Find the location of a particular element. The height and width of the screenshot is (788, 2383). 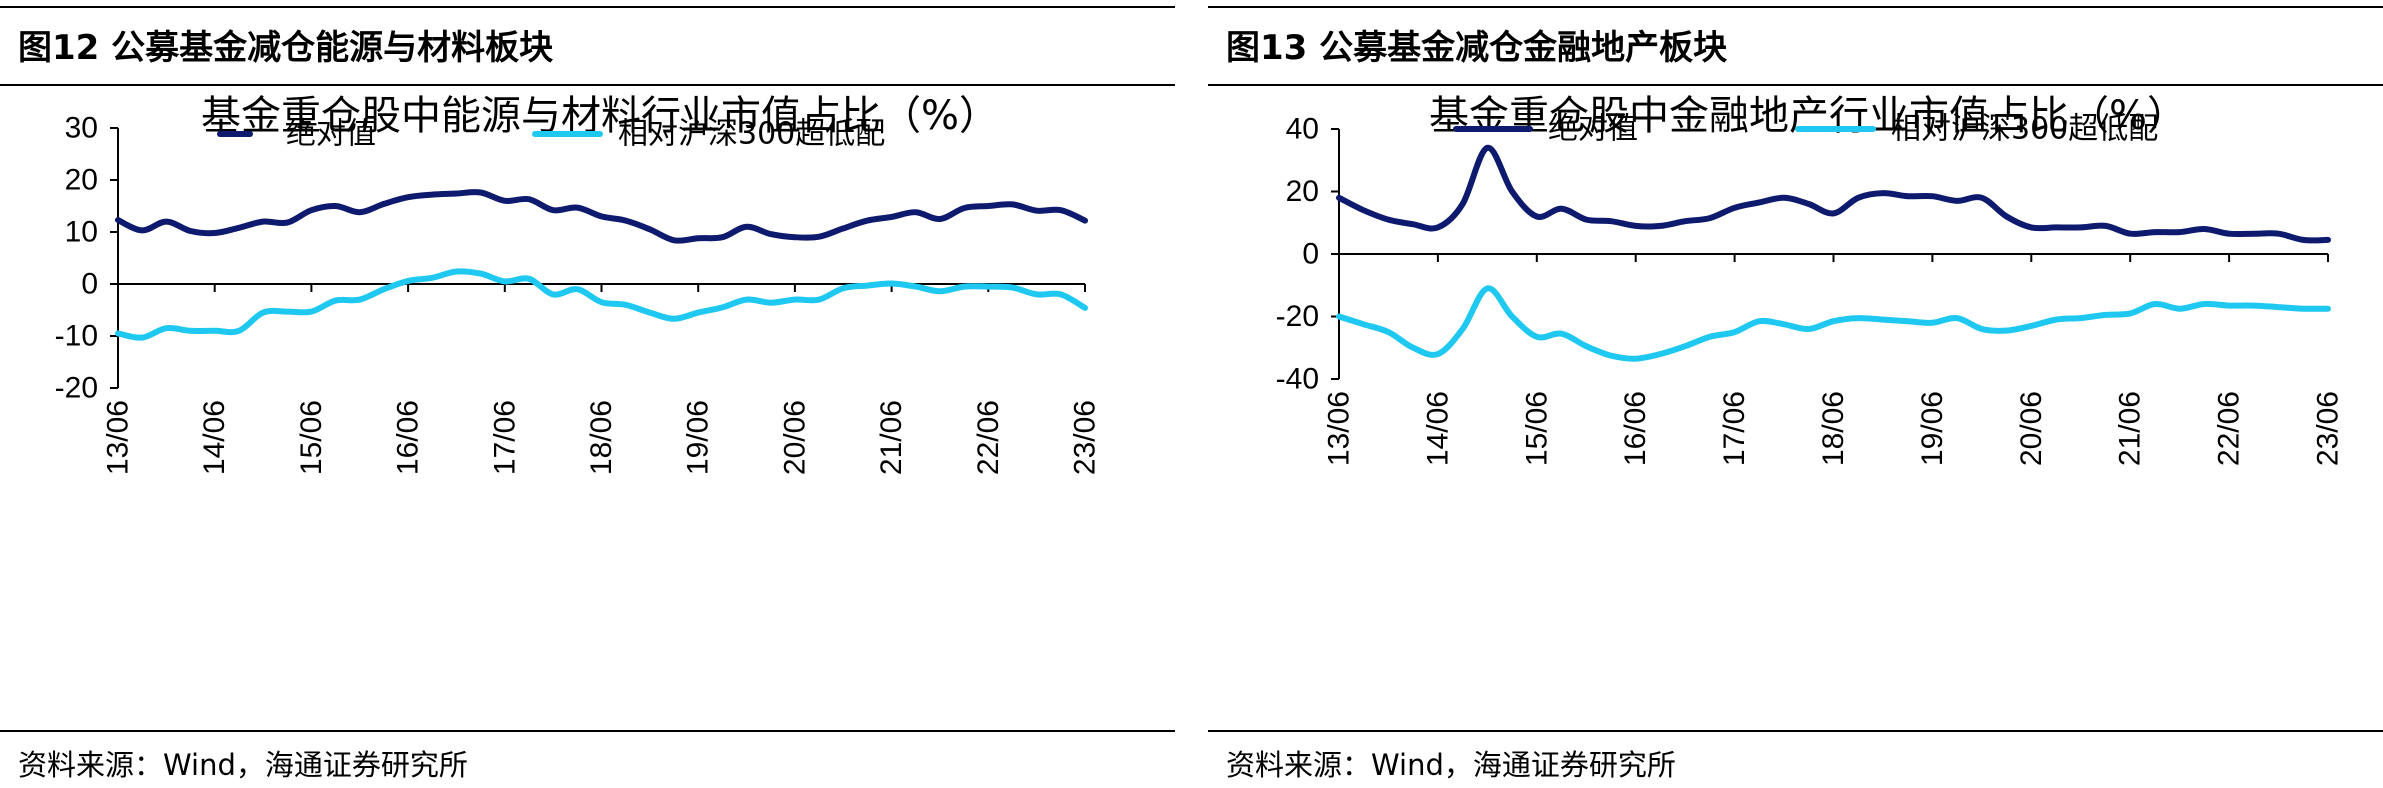

y-tick-label: -10 is located at coordinates (76, 336).